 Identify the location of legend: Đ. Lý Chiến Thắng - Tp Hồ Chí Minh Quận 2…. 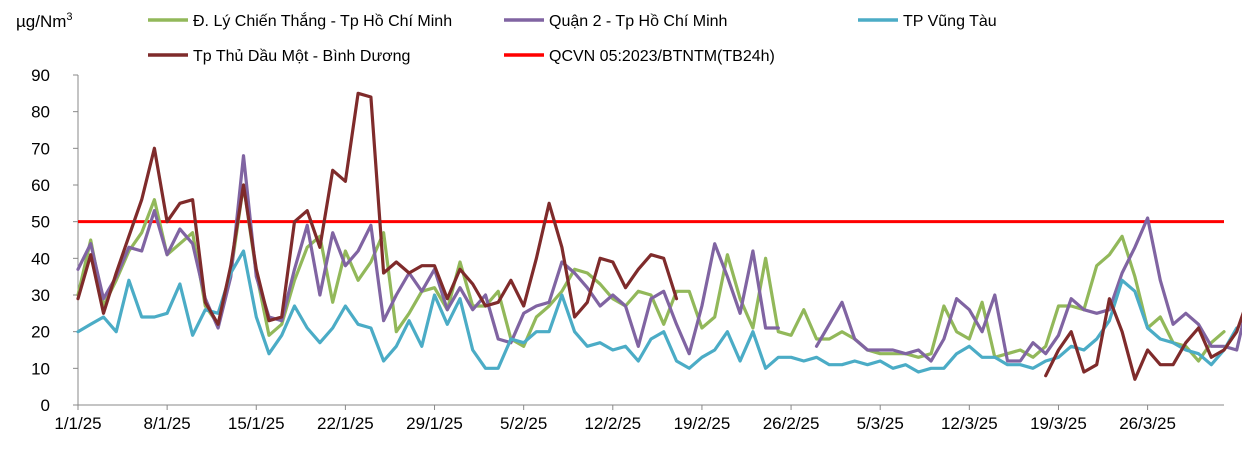
(572, 38).